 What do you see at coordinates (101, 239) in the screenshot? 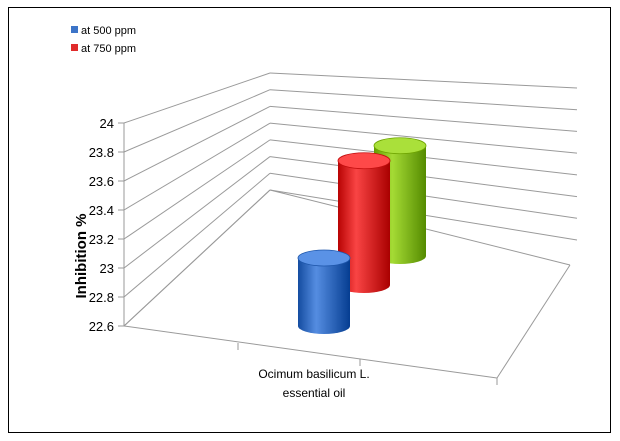
I see `y-tick-label: 23.2` at bounding box center [101, 239].